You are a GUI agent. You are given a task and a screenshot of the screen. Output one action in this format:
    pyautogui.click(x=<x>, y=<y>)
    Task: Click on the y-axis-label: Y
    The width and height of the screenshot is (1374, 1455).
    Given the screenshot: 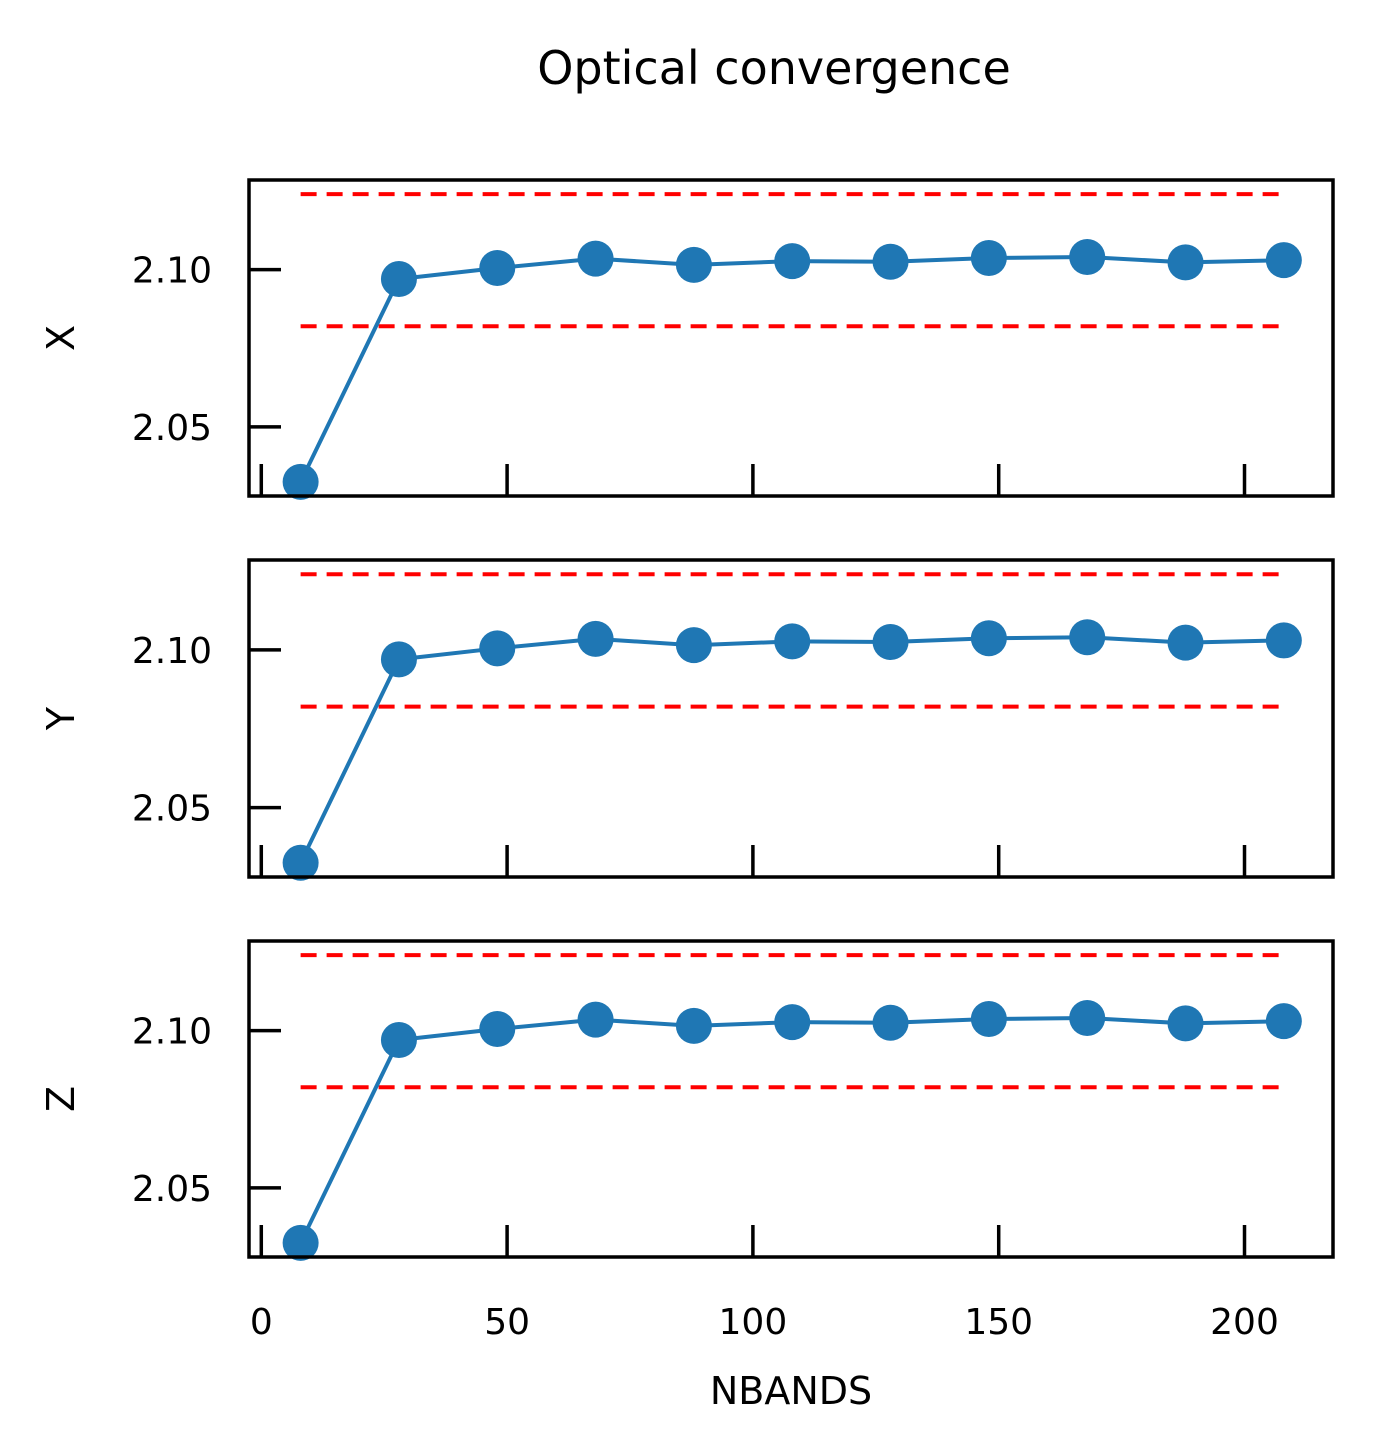 What is the action you would take?
    pyautogui.click(x=61, y=718)
    